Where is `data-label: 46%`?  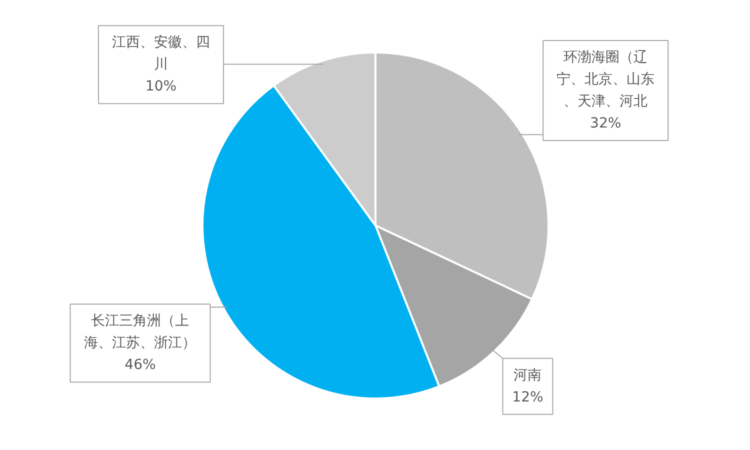 data-label: 46% is located at coordinates (140, 365).